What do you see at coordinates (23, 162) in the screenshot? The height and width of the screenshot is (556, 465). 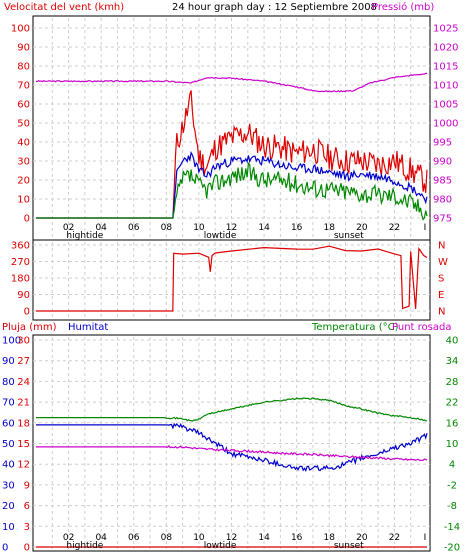 I see `y-tick-label: 30` at bounding box center [23, 162].